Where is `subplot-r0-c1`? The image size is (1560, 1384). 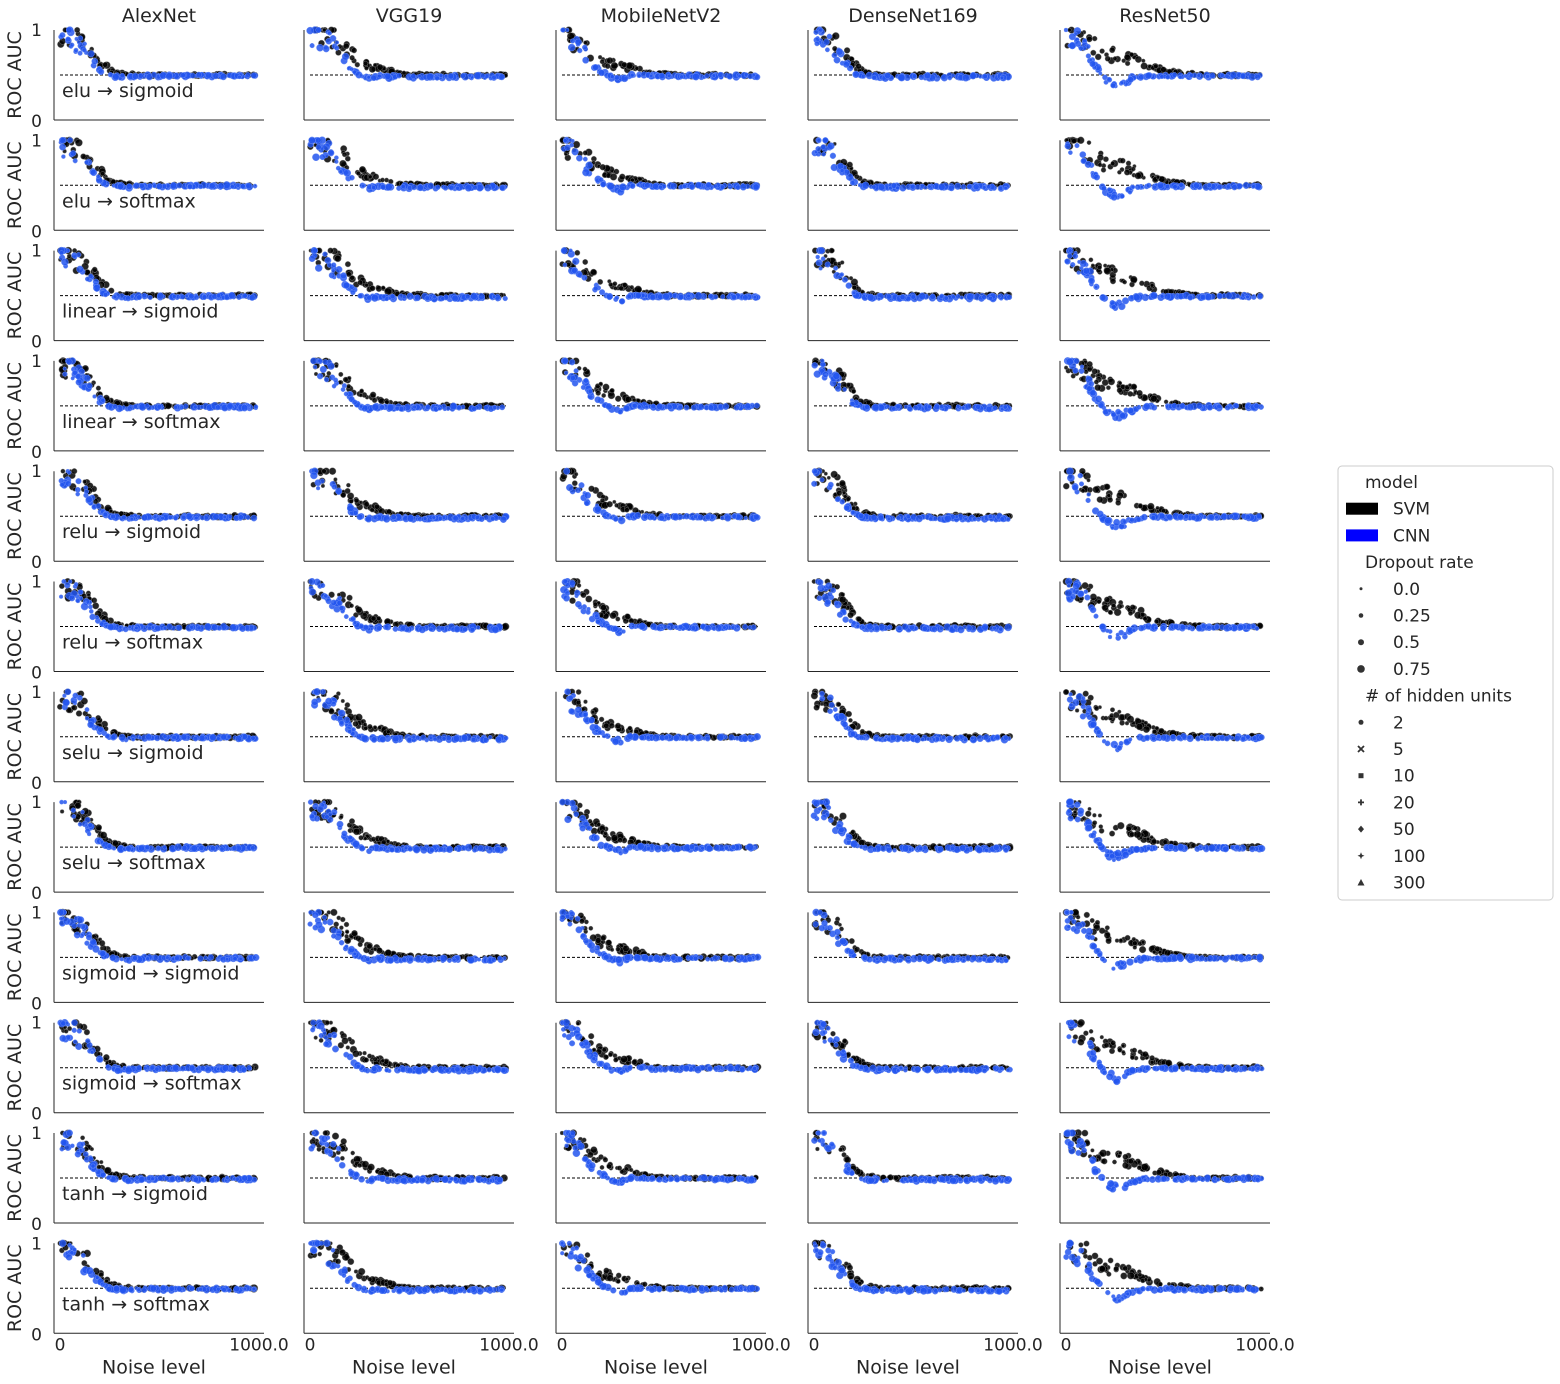 subplot-r0-c1 is located at coordinates (408, 73).